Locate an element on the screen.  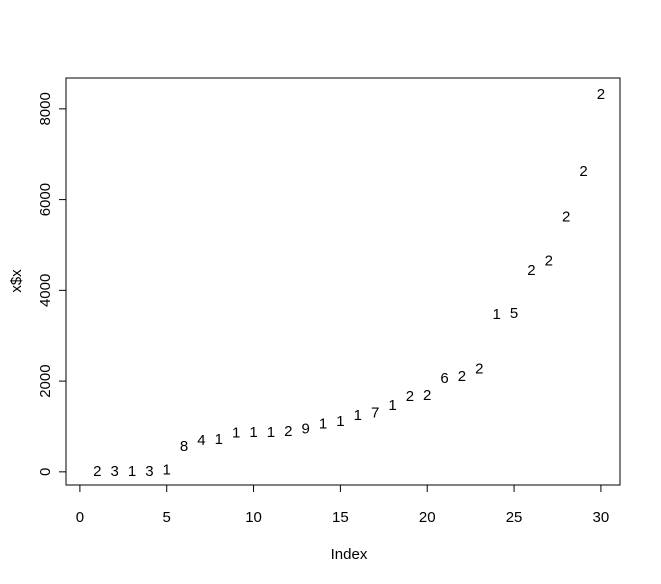
point-label: 6 is located at coordinates (444, 378).